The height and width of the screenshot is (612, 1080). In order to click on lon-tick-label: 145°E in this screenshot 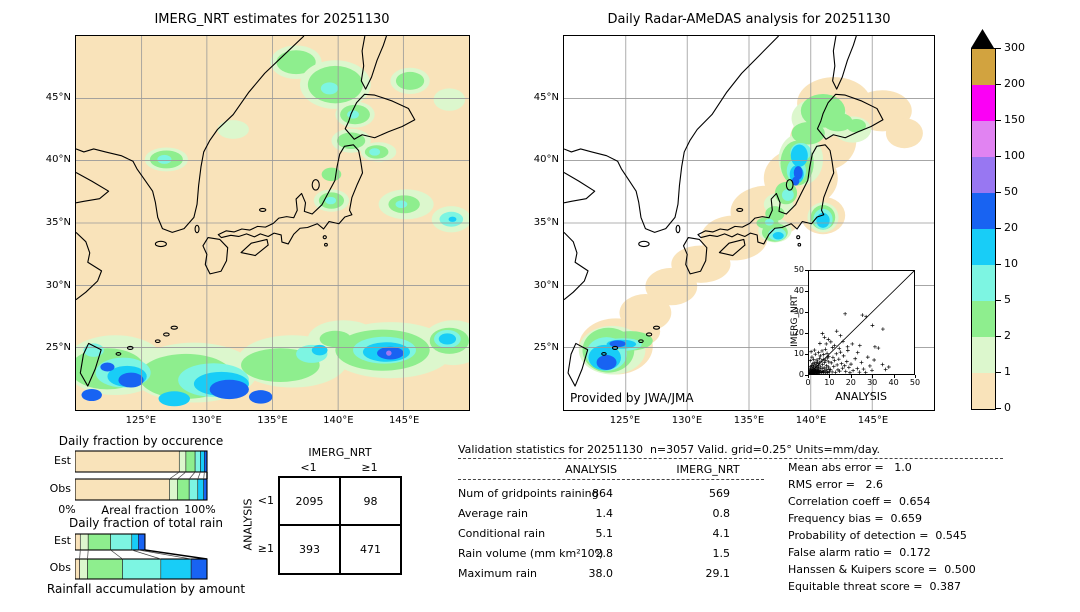, I will do `click(404, 420)`.